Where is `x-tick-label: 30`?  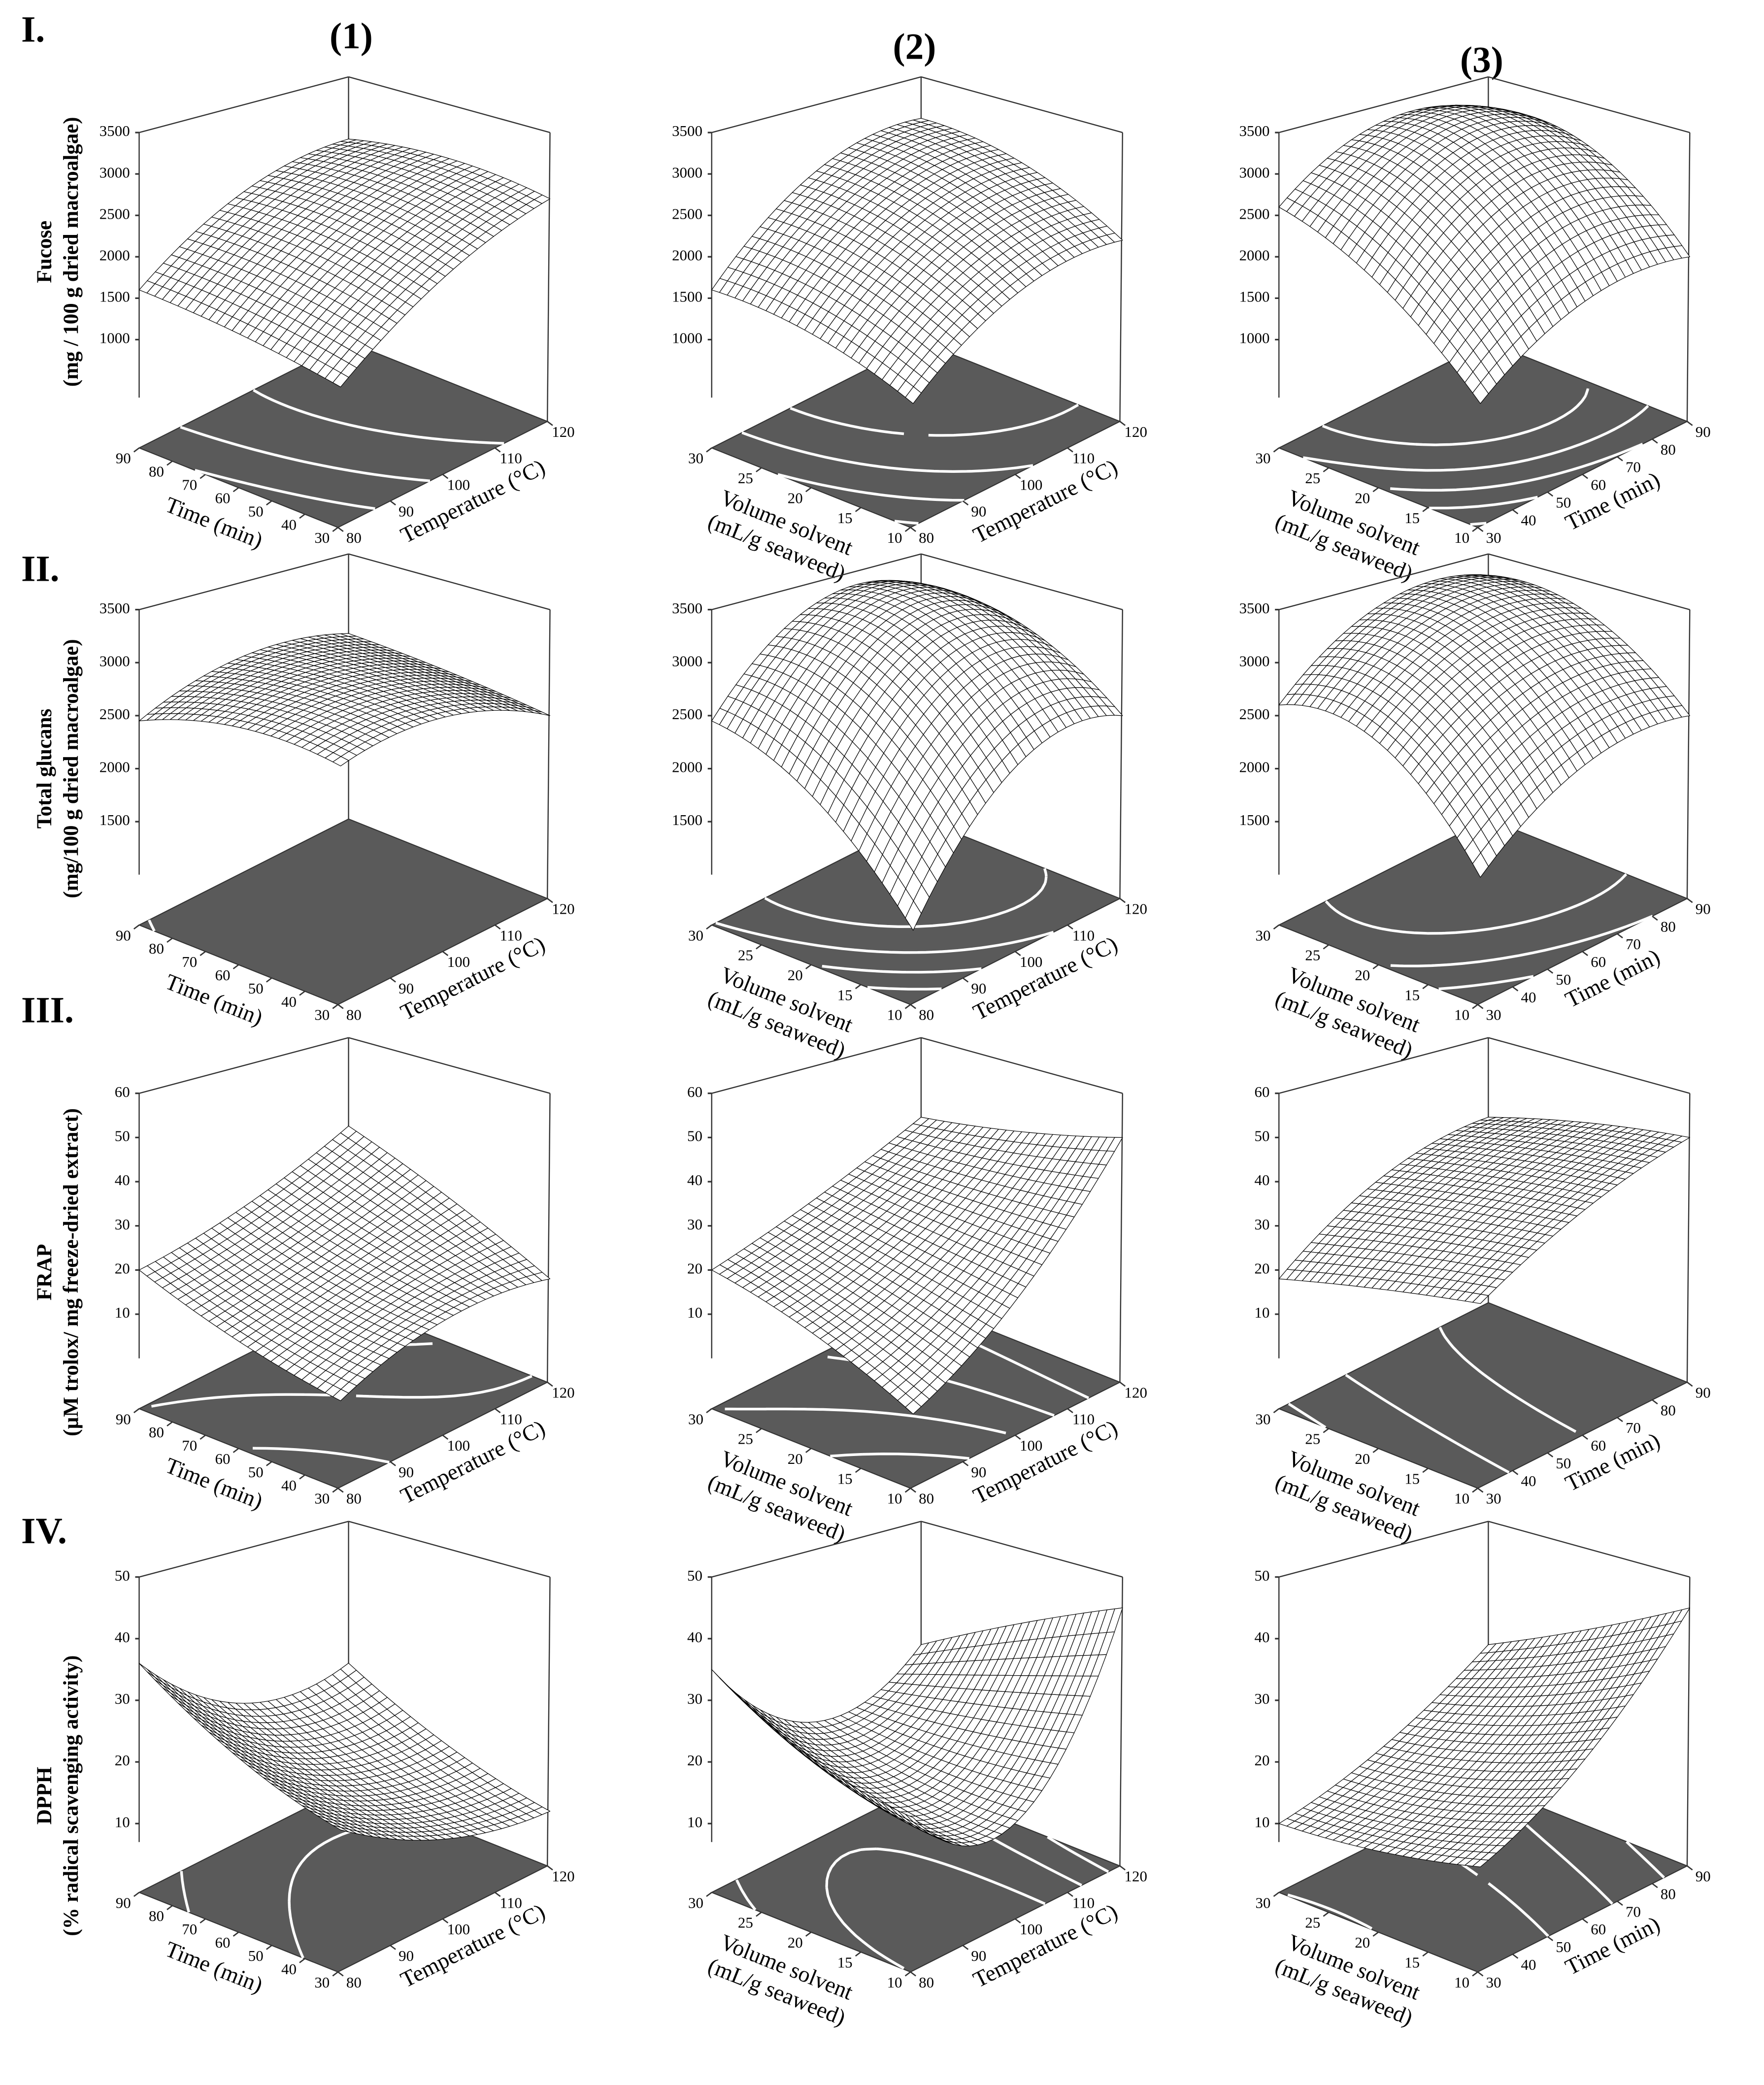 x-tick-label: 30 is located at coordinates (1493, 1015).